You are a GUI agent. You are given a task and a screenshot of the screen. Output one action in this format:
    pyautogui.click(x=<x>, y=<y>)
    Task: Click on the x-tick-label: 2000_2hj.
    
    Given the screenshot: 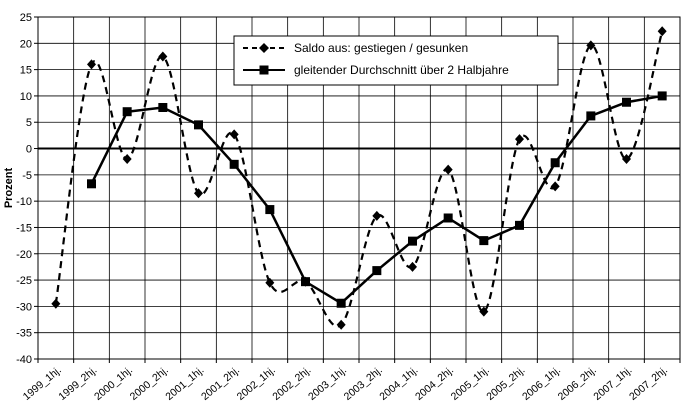 What is the action you would take?
    pyautogui.click(x=149, y=383)
    